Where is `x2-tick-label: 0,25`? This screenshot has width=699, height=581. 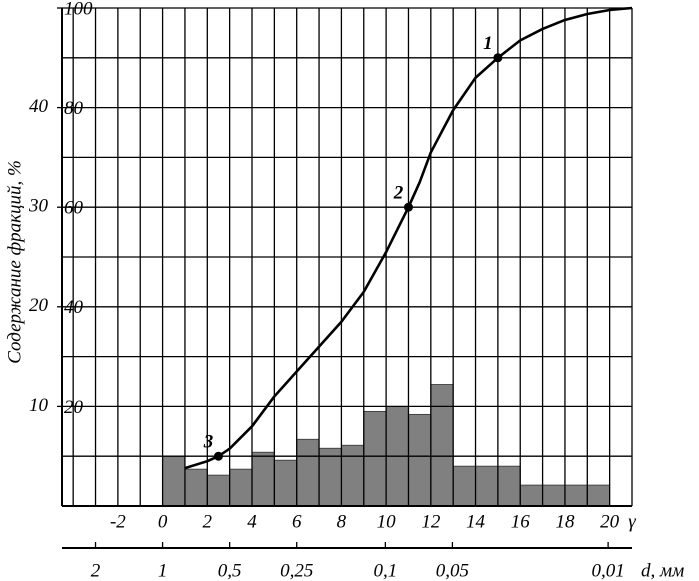 x2-tick-label: 0,25 is located at coordinates (296, 570).